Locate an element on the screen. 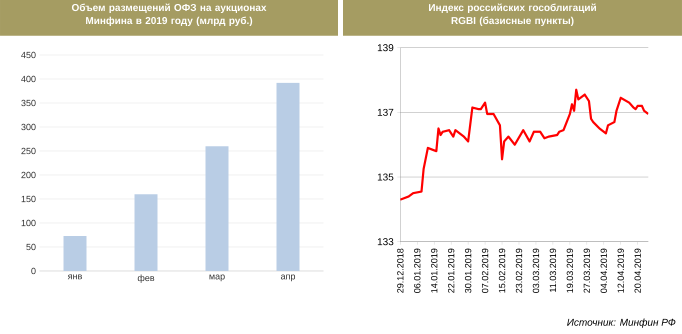  y-tick-label: 133 is located at coordinates (386, 242).